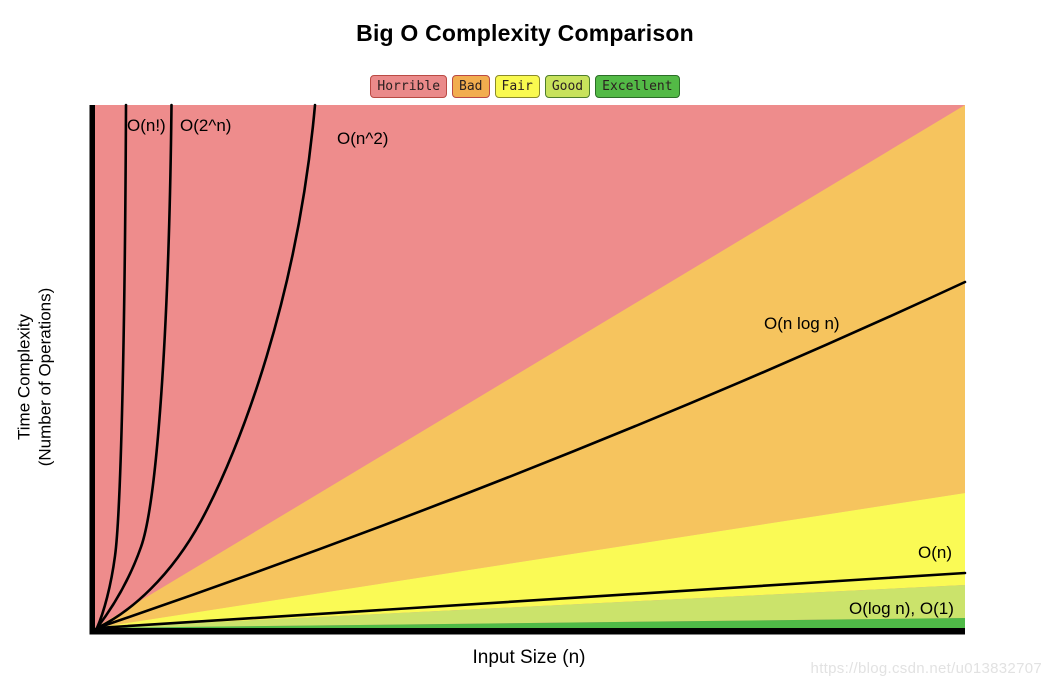 The image size is (1050, 693). Describe the element at coordinates (134, 366) in the screenshot. I see `curve-o-2-pow-n` at that location.